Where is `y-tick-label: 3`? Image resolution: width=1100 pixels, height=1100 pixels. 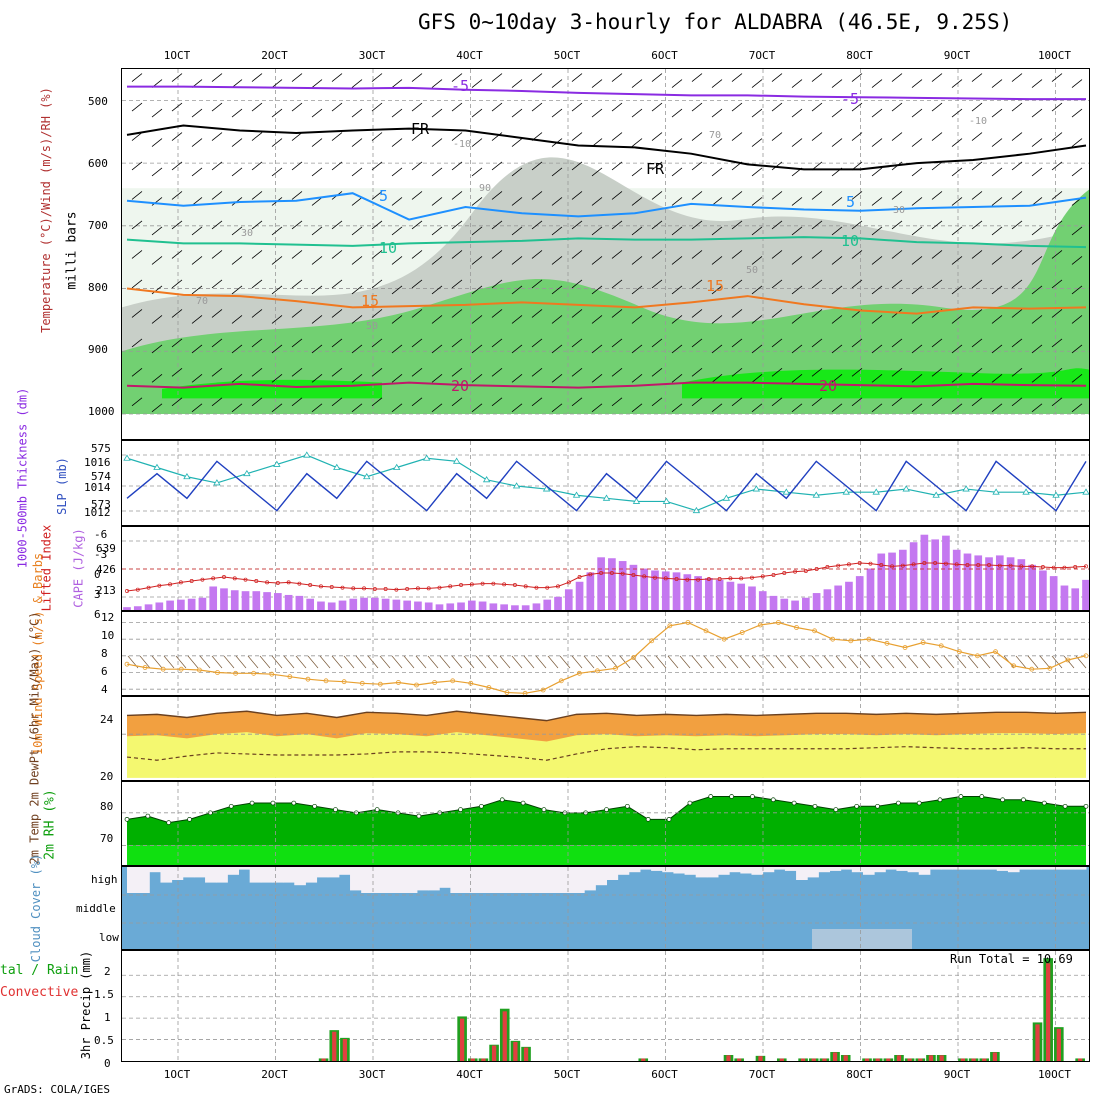 y-tick-label: 3 is located at coordinates (97, 594).